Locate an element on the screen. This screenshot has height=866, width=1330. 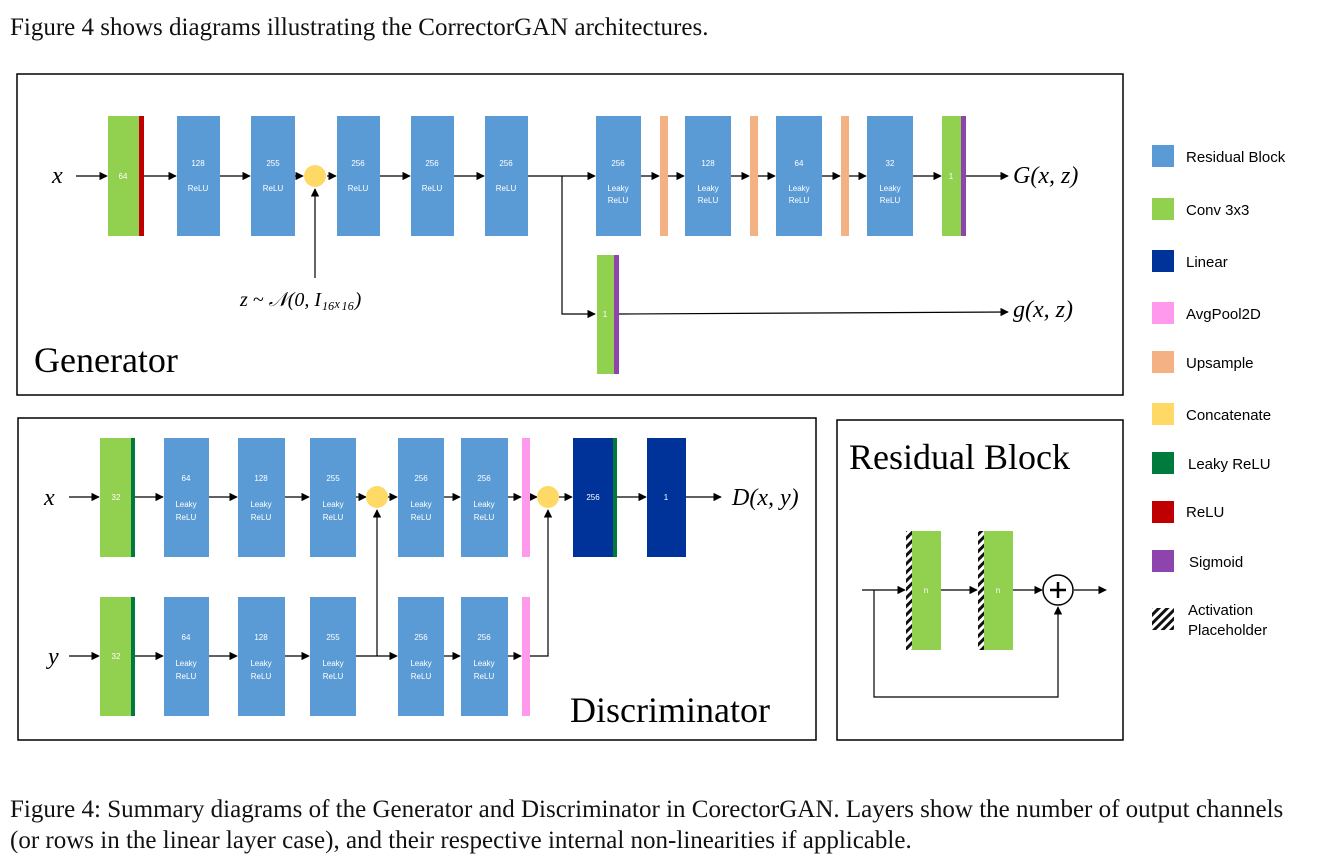
gen-res-128: 128 ReLU is located at coordinates (198, 176).